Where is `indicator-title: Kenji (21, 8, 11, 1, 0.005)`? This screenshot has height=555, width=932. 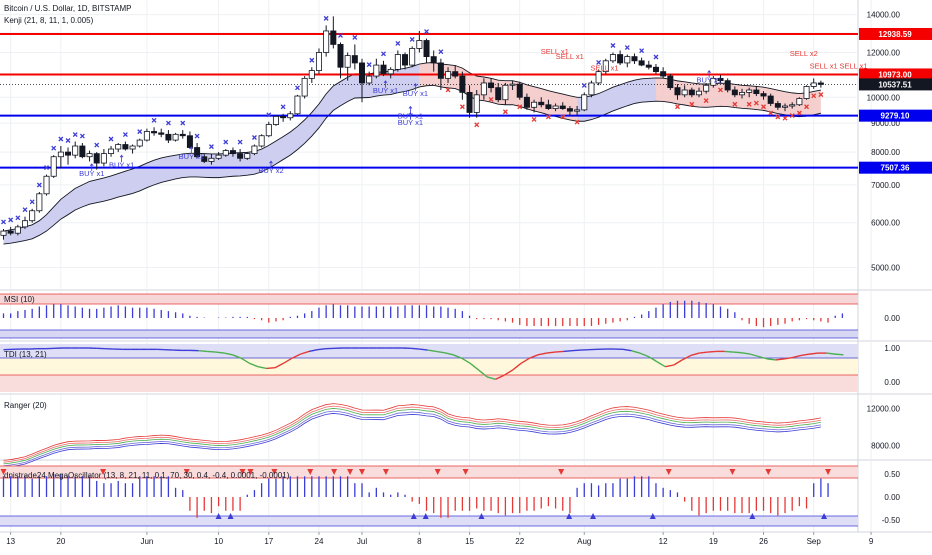
indicator-title: Kenji (21, 8, 11, 1, 0.005) is located at coordinates (48, 20).